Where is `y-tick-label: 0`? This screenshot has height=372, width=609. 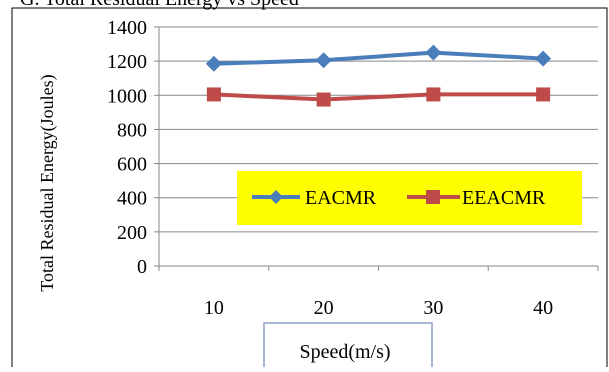
y-tick-label: 0 is located at coordinates (142, 267).